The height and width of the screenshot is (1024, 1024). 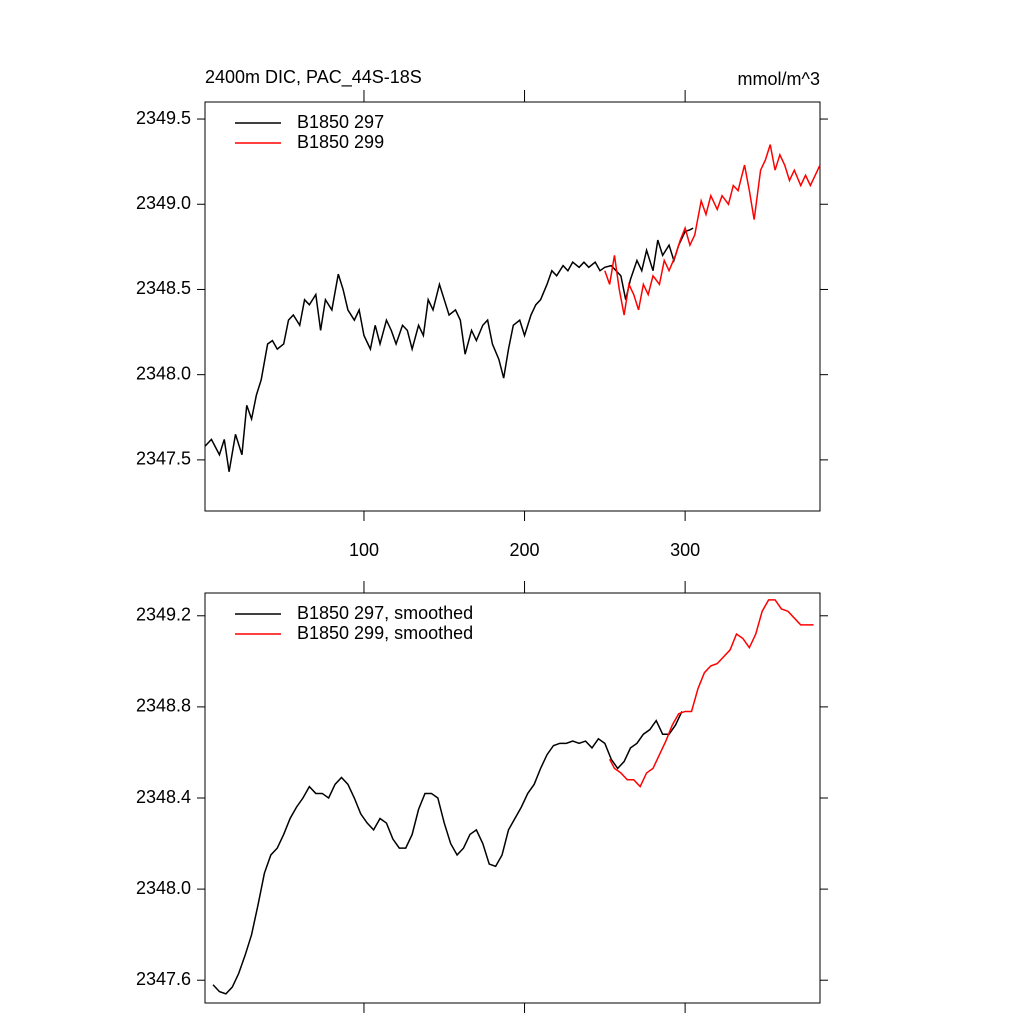 What do you see at coordinates (163, 118) in the screenshot?
I see `y-tick-label: 2349.5` at bounding box center [163, 118].